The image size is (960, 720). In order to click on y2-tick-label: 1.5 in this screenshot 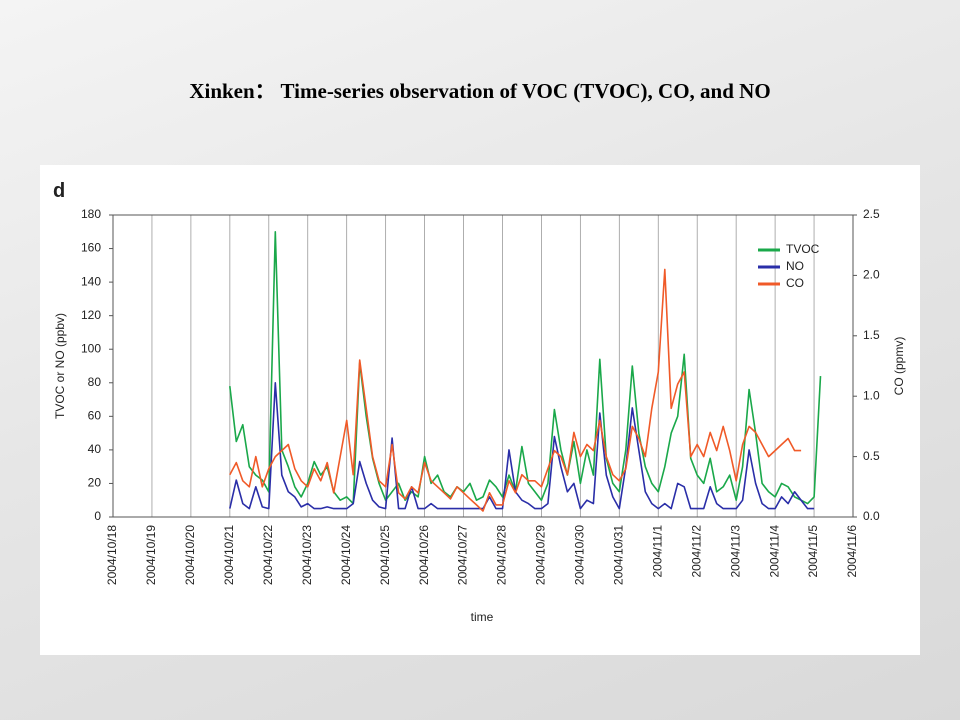, I will do `click(871, 335)`.